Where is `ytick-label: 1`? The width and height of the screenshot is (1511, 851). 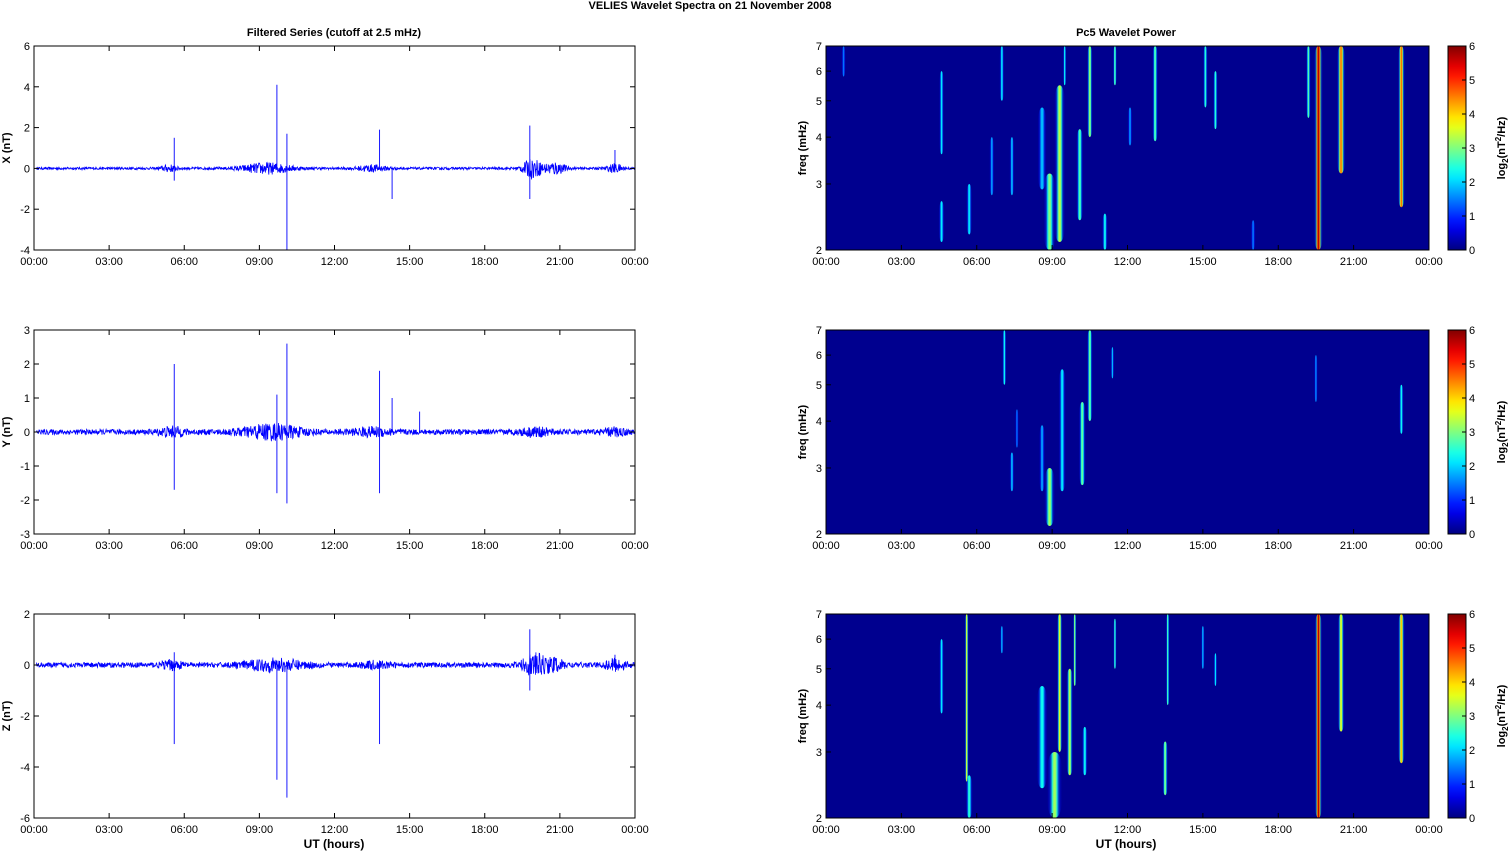 ytick-label: 1 is located at coordinates (27, 399).